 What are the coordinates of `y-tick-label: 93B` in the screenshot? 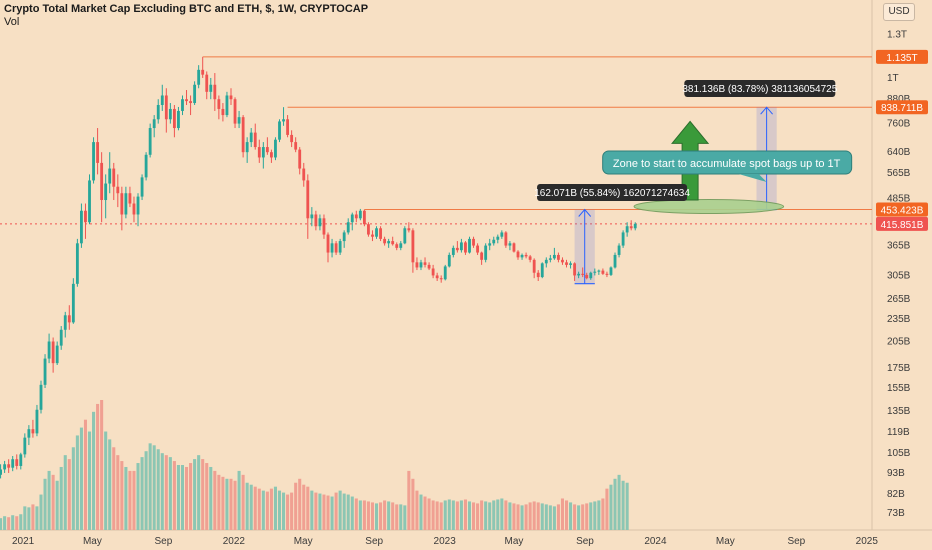 It's located at (896, 473).